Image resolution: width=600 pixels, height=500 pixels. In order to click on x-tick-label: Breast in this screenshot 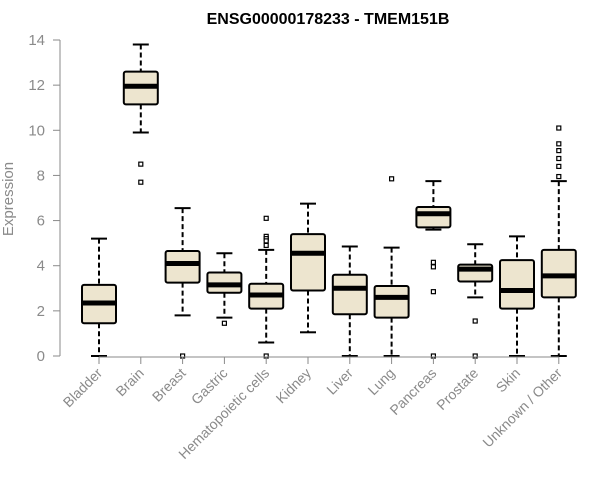, I will do `click(169, 385)`.